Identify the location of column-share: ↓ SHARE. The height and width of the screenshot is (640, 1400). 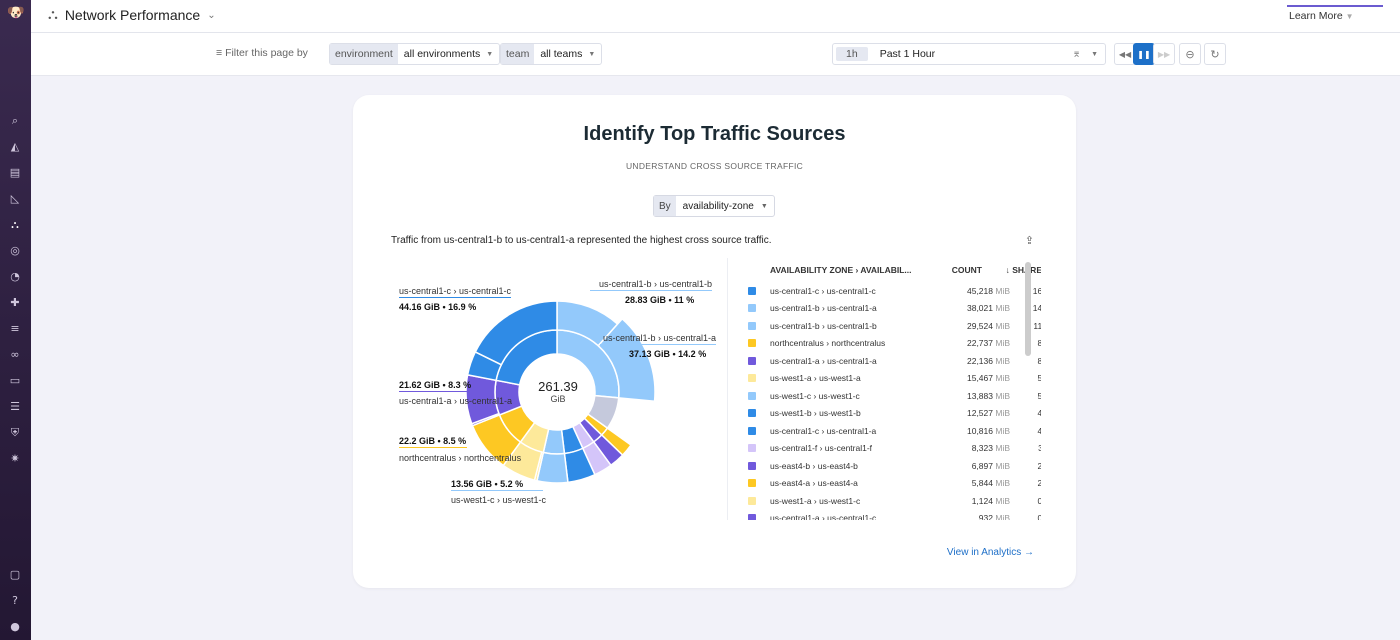
(1011, 270).